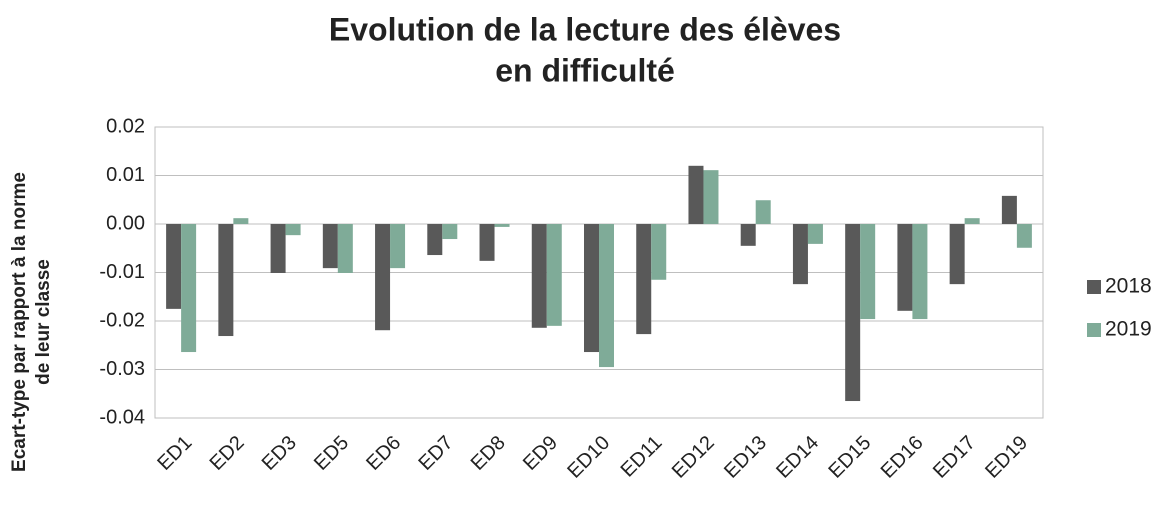 The image size is (1170, 511). What do you see at coordinates (125, 126) in the screenshot?
I see `y-tick-label: 0.02` at bounding box center [125, 126].